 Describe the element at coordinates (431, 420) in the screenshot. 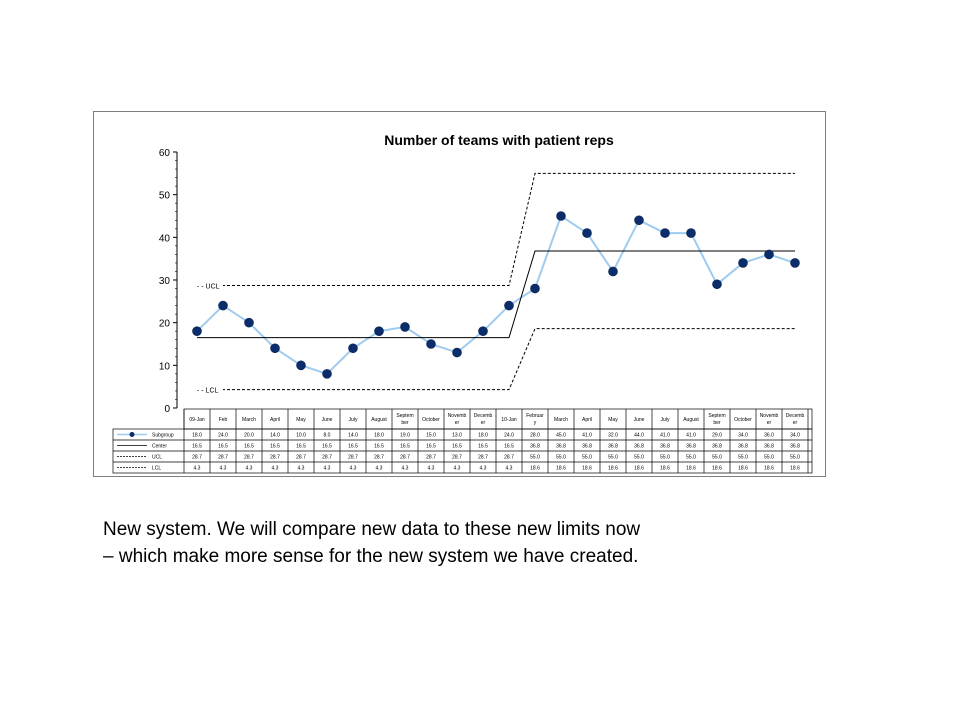

I see `category-label: October` at that location.